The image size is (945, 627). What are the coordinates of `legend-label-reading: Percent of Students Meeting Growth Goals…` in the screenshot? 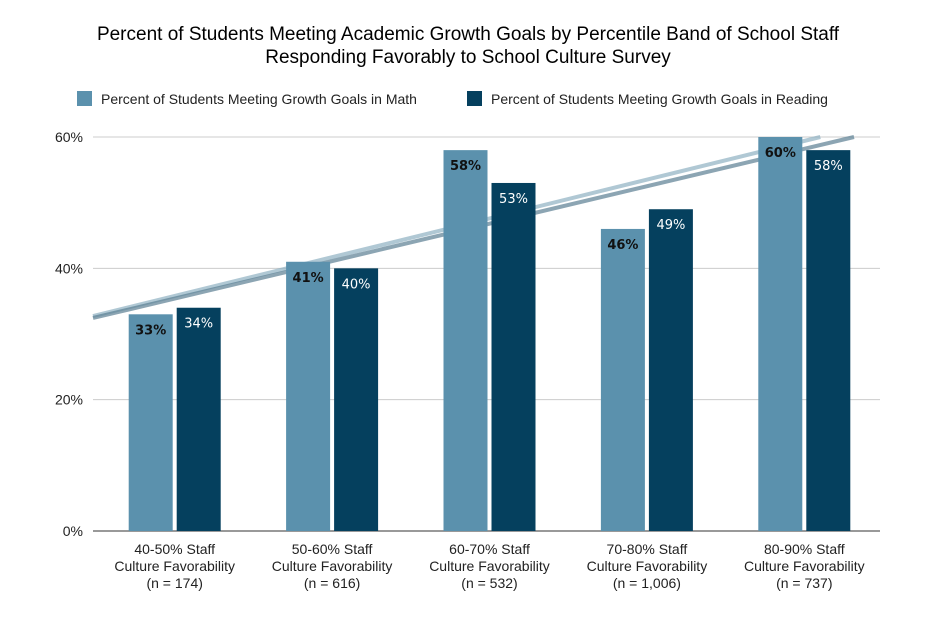 It's located at (659, 99).